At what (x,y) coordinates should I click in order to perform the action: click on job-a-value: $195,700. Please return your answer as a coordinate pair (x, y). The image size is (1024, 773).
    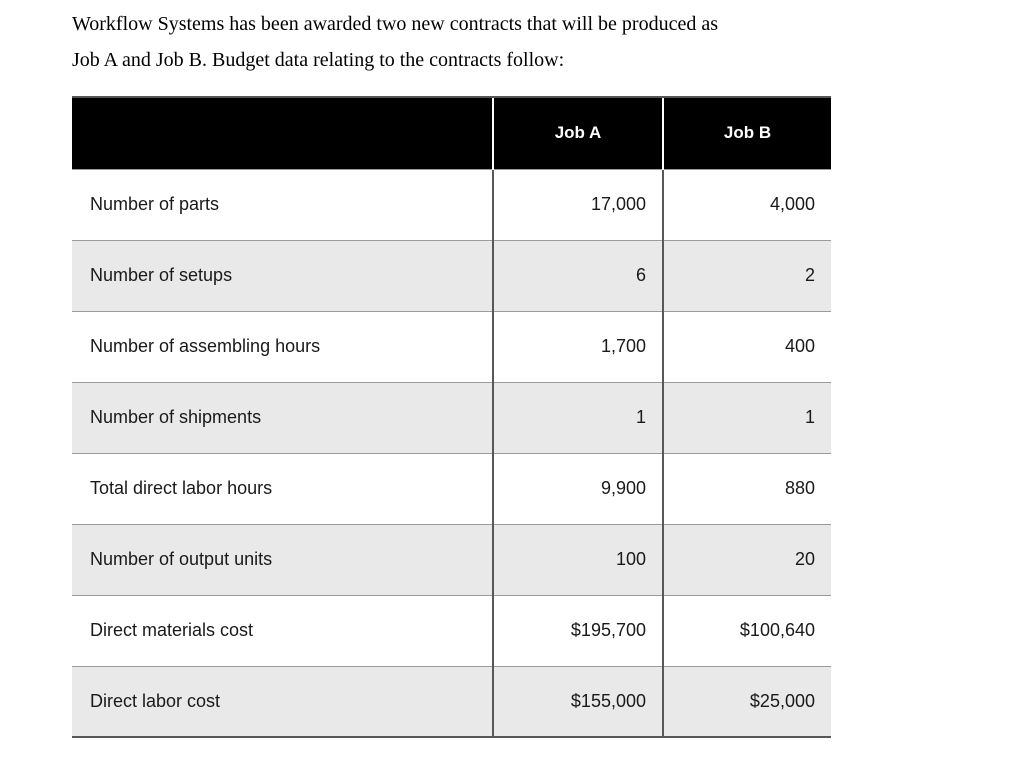
    Looking at the image, I should click on (577, 630).